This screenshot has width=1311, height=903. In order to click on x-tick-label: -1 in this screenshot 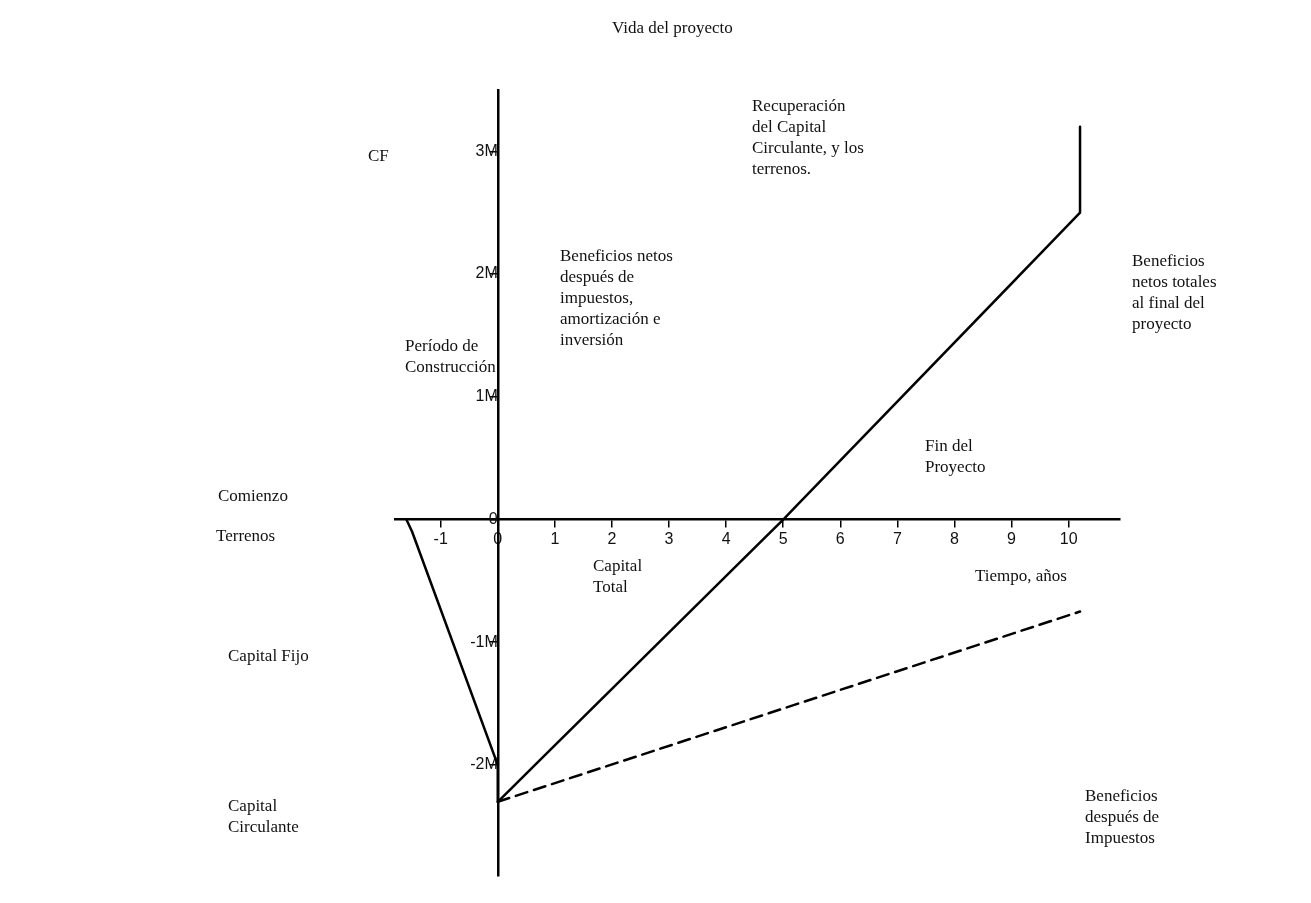, I will do `click(440, 538)`.